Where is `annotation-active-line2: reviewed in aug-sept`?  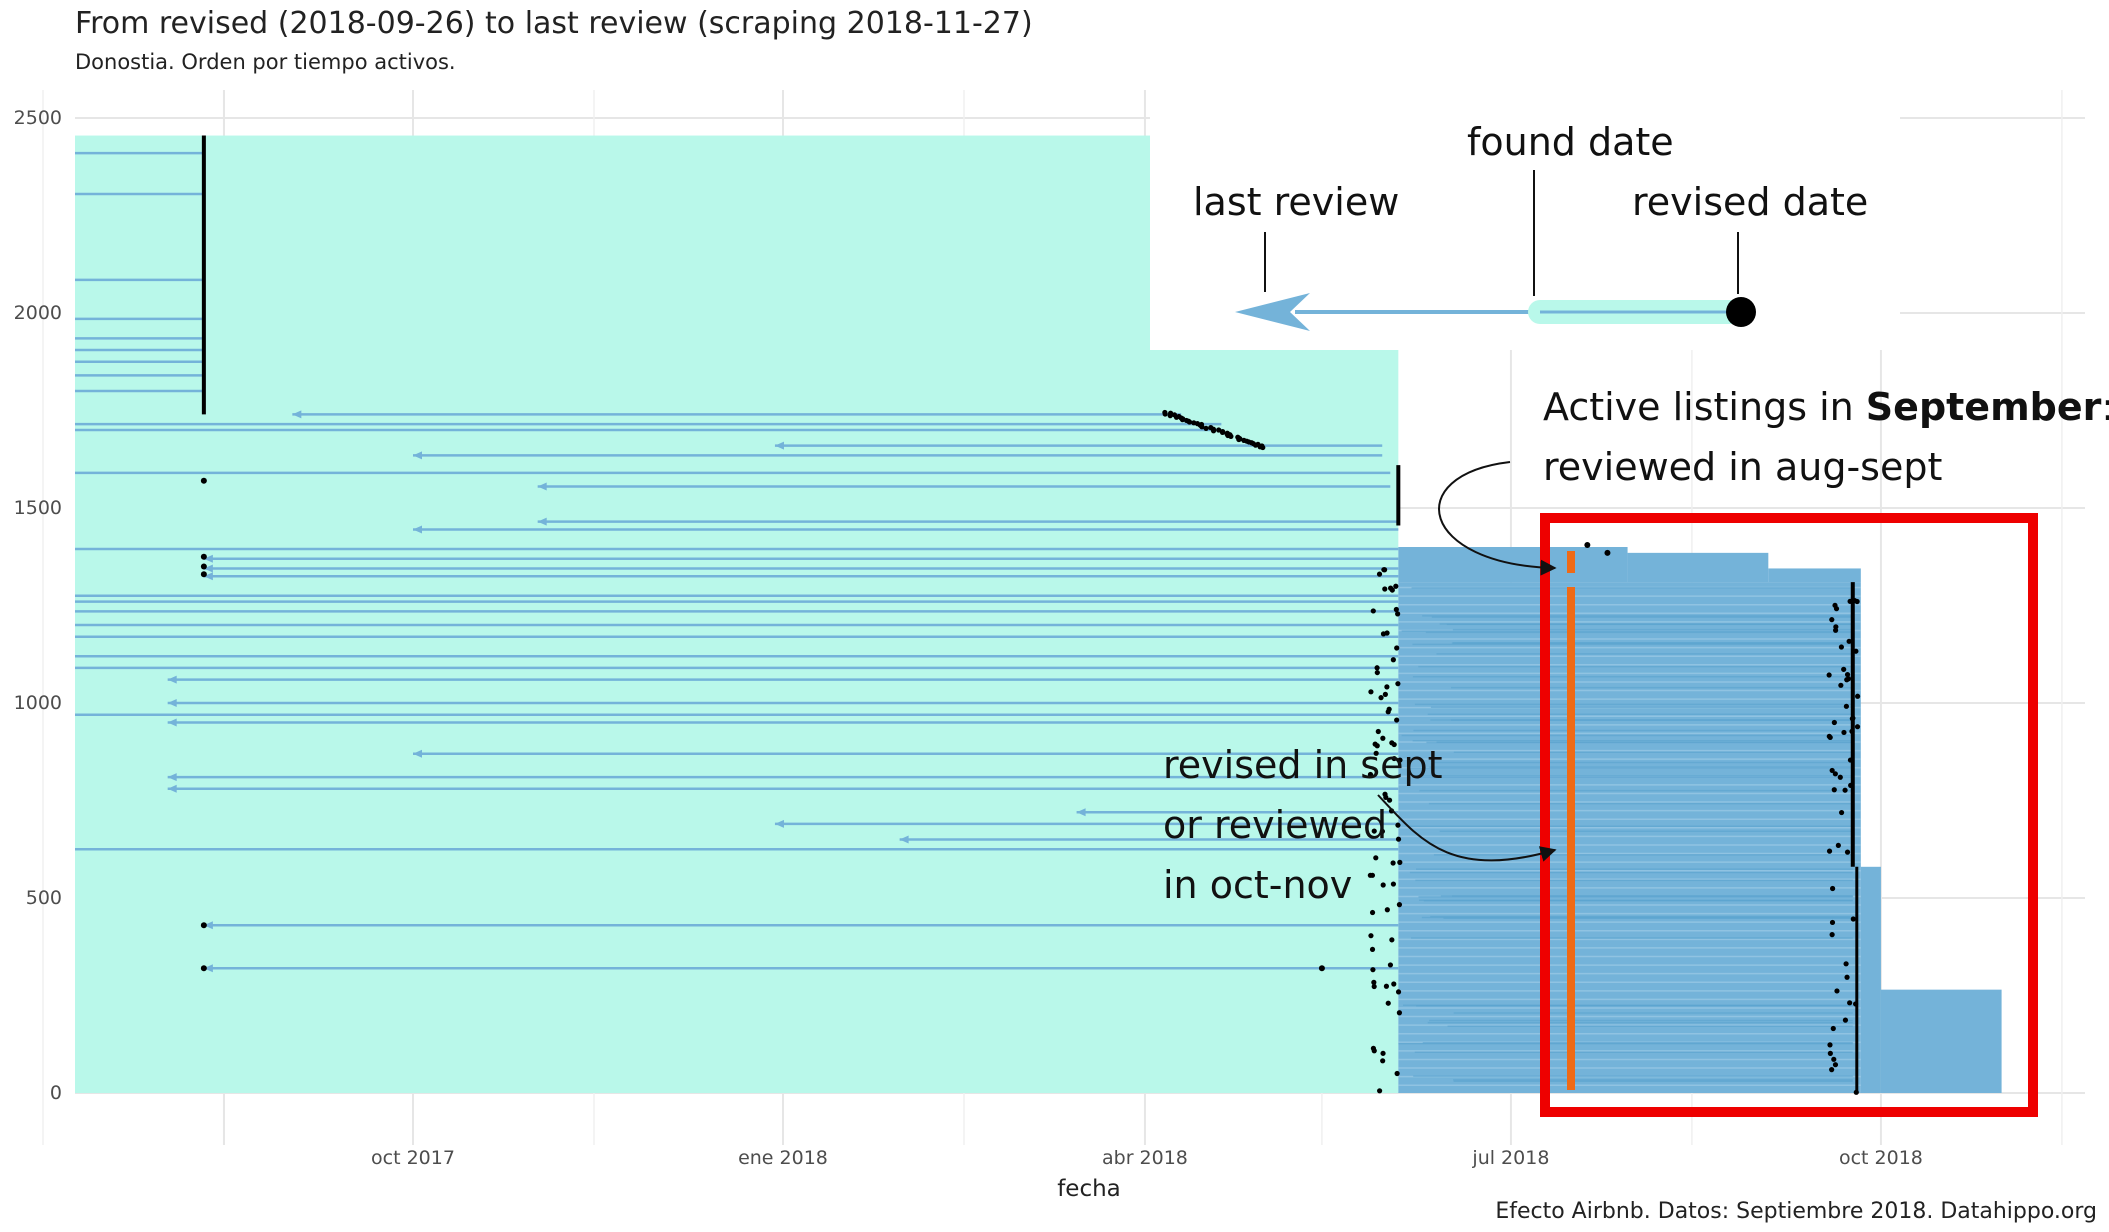
annotation-active-line2: reviewed in aug-sept is located at coordinates (1742, 467).